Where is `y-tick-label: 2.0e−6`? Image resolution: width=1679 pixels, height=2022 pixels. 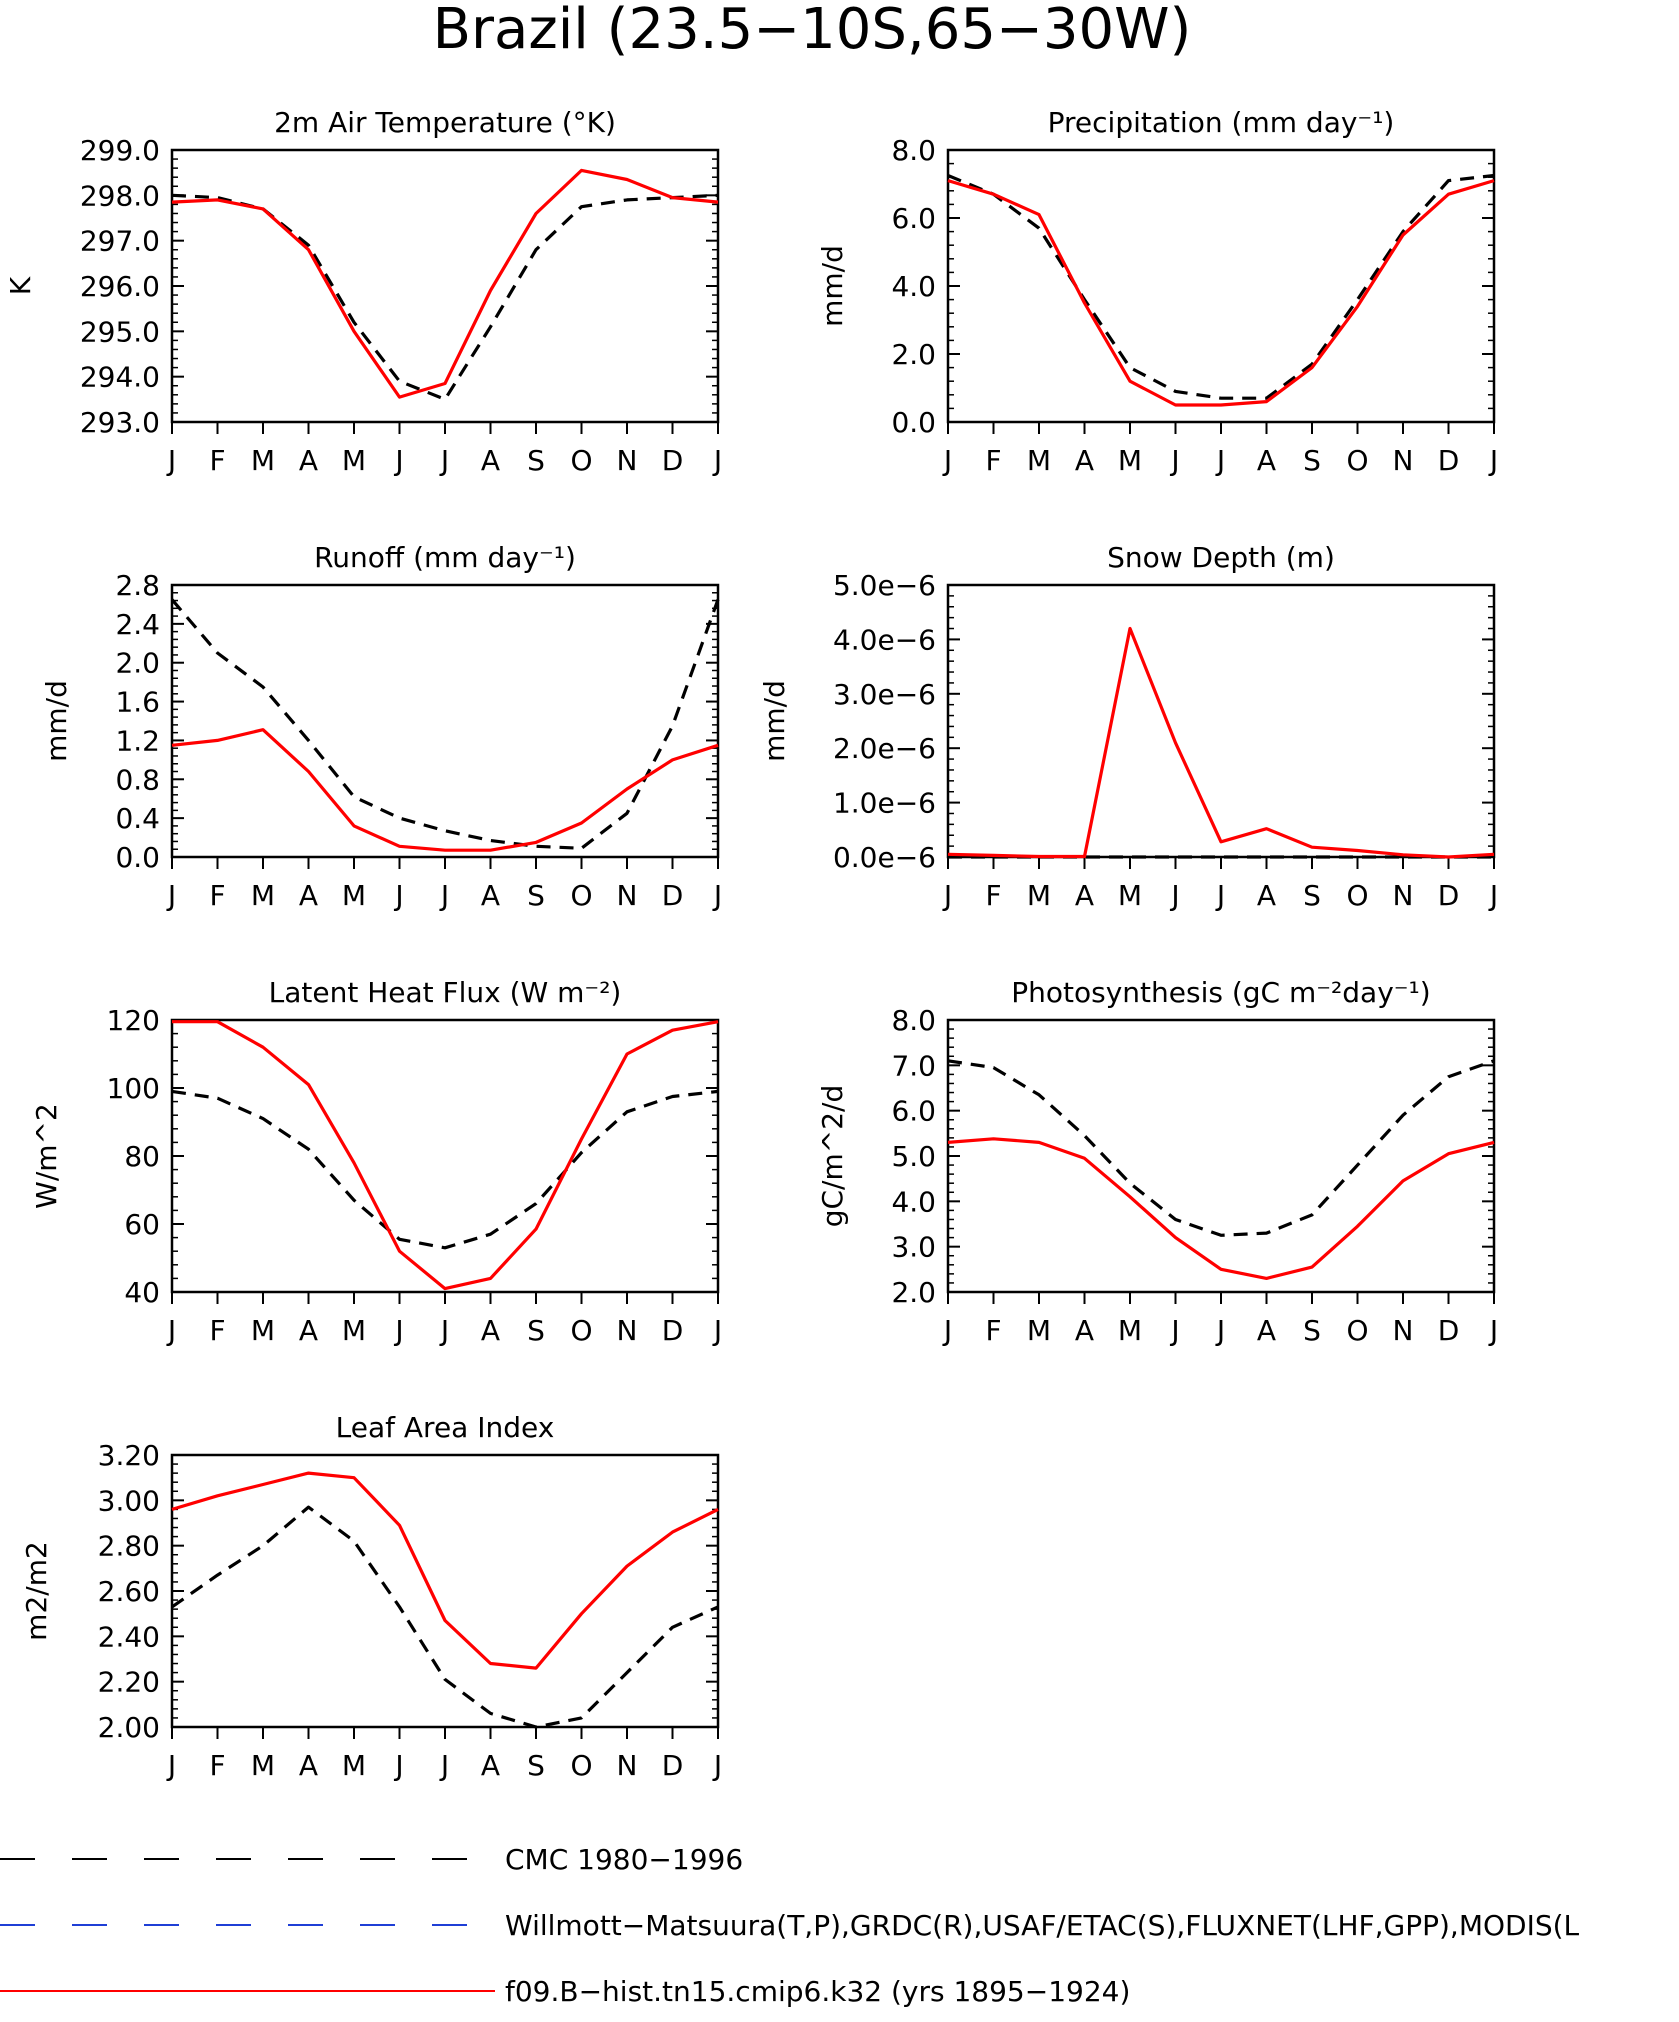
y-tick-label: 2.0e−6 is located at coordinates (884, 748).